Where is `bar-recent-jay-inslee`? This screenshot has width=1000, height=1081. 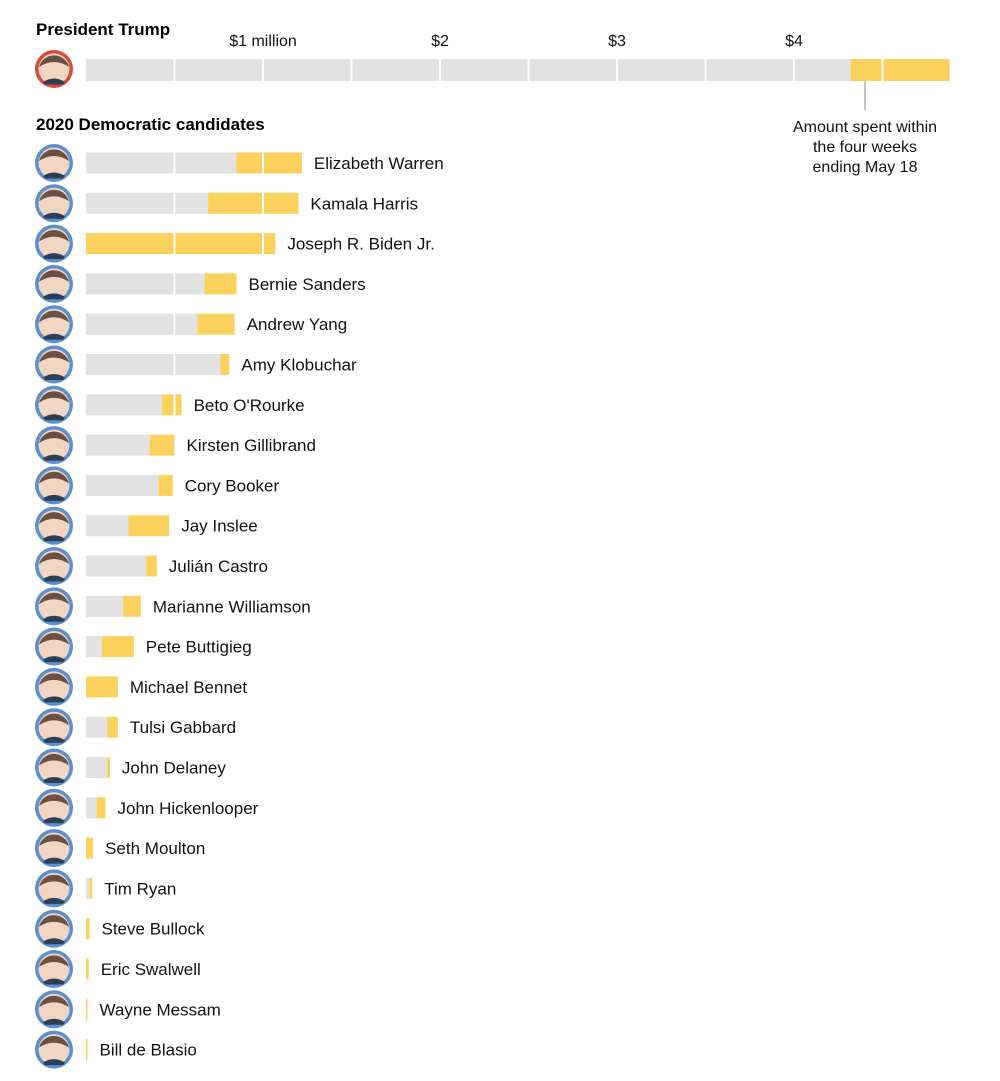
bar-recent-jay-inslee is located at coordinates (149, 526).